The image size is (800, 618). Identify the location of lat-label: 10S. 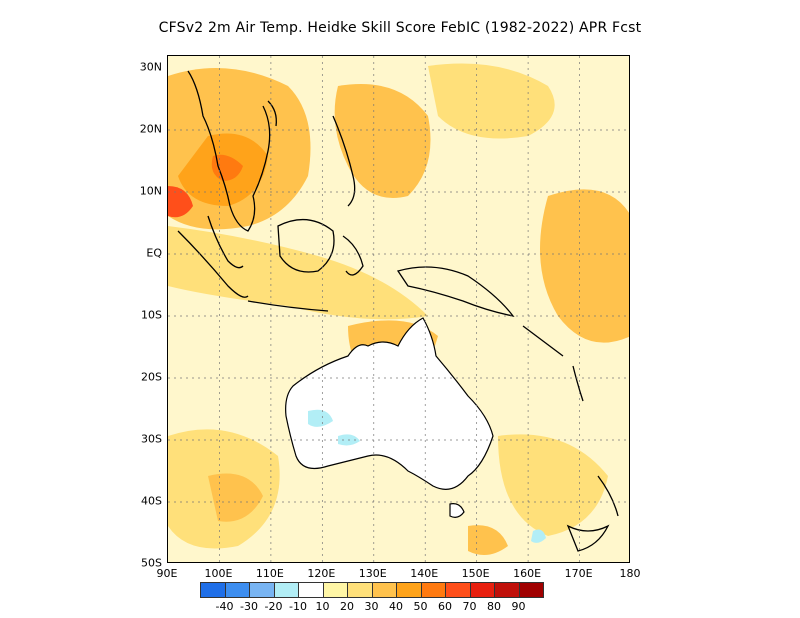
(151, 315).